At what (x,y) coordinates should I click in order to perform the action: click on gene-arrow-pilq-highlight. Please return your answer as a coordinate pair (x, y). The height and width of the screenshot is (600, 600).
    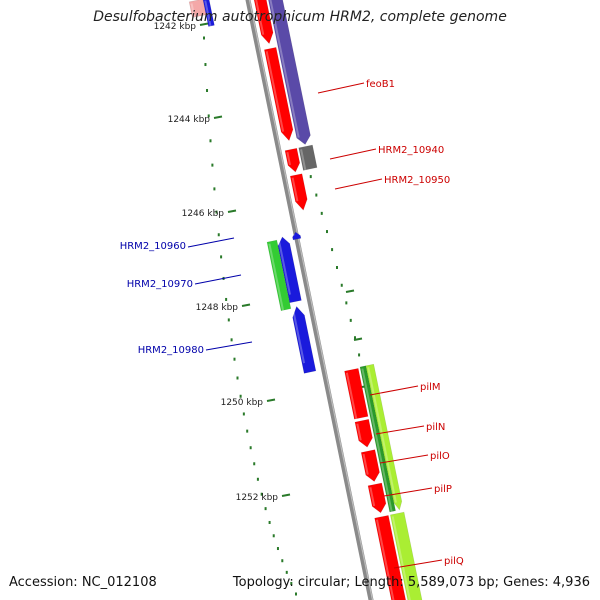
    Looking at the image, I should click on (385, 559).